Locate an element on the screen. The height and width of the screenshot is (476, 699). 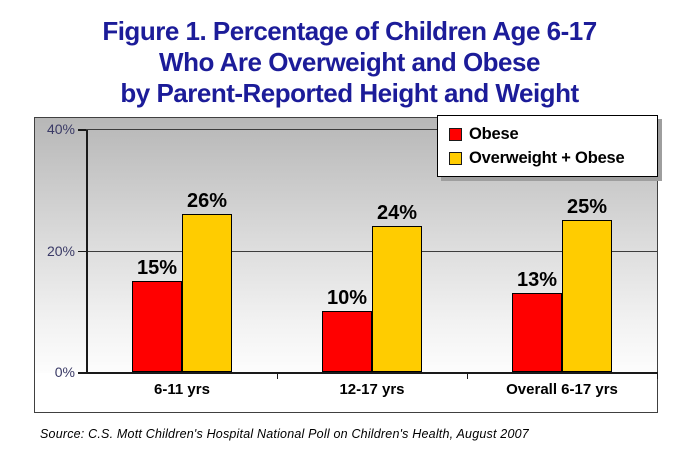
legend-item-obese: Obese is located at coordinates (553, 134).